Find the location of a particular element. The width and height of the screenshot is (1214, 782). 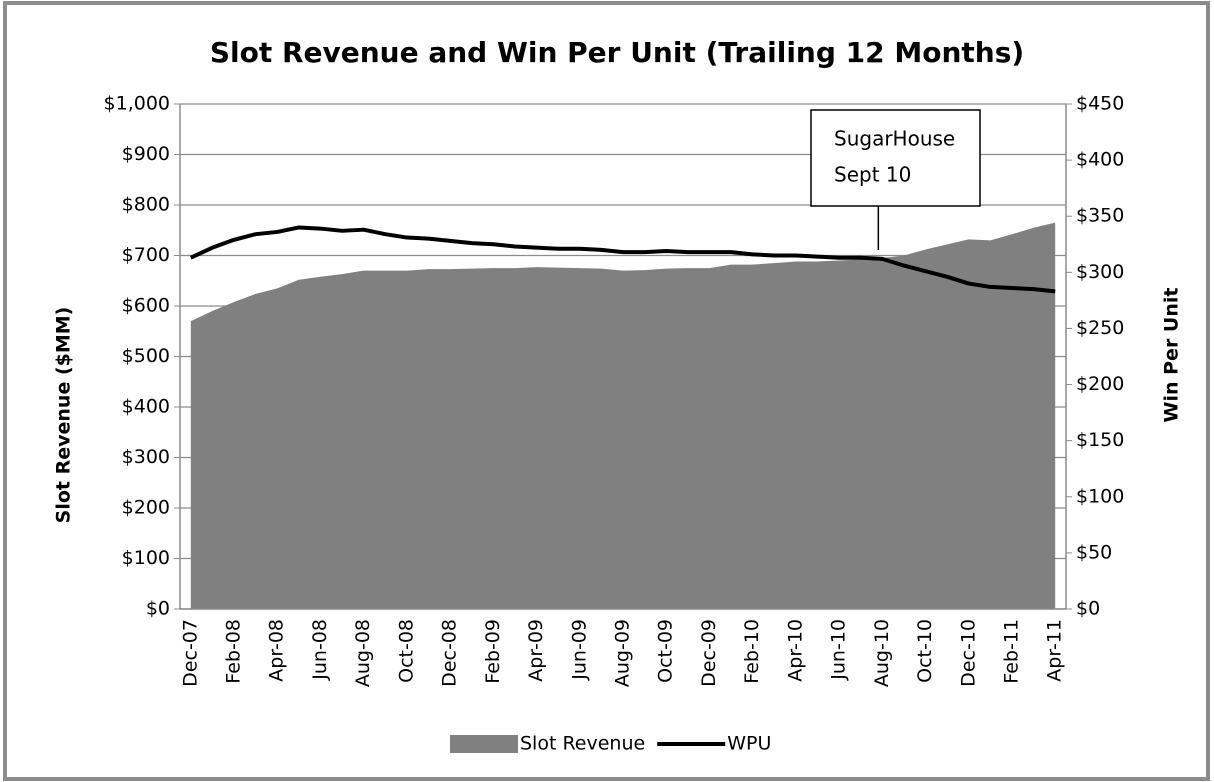

x-tick-label: Feb-10 is located at coordinates (752, 651).